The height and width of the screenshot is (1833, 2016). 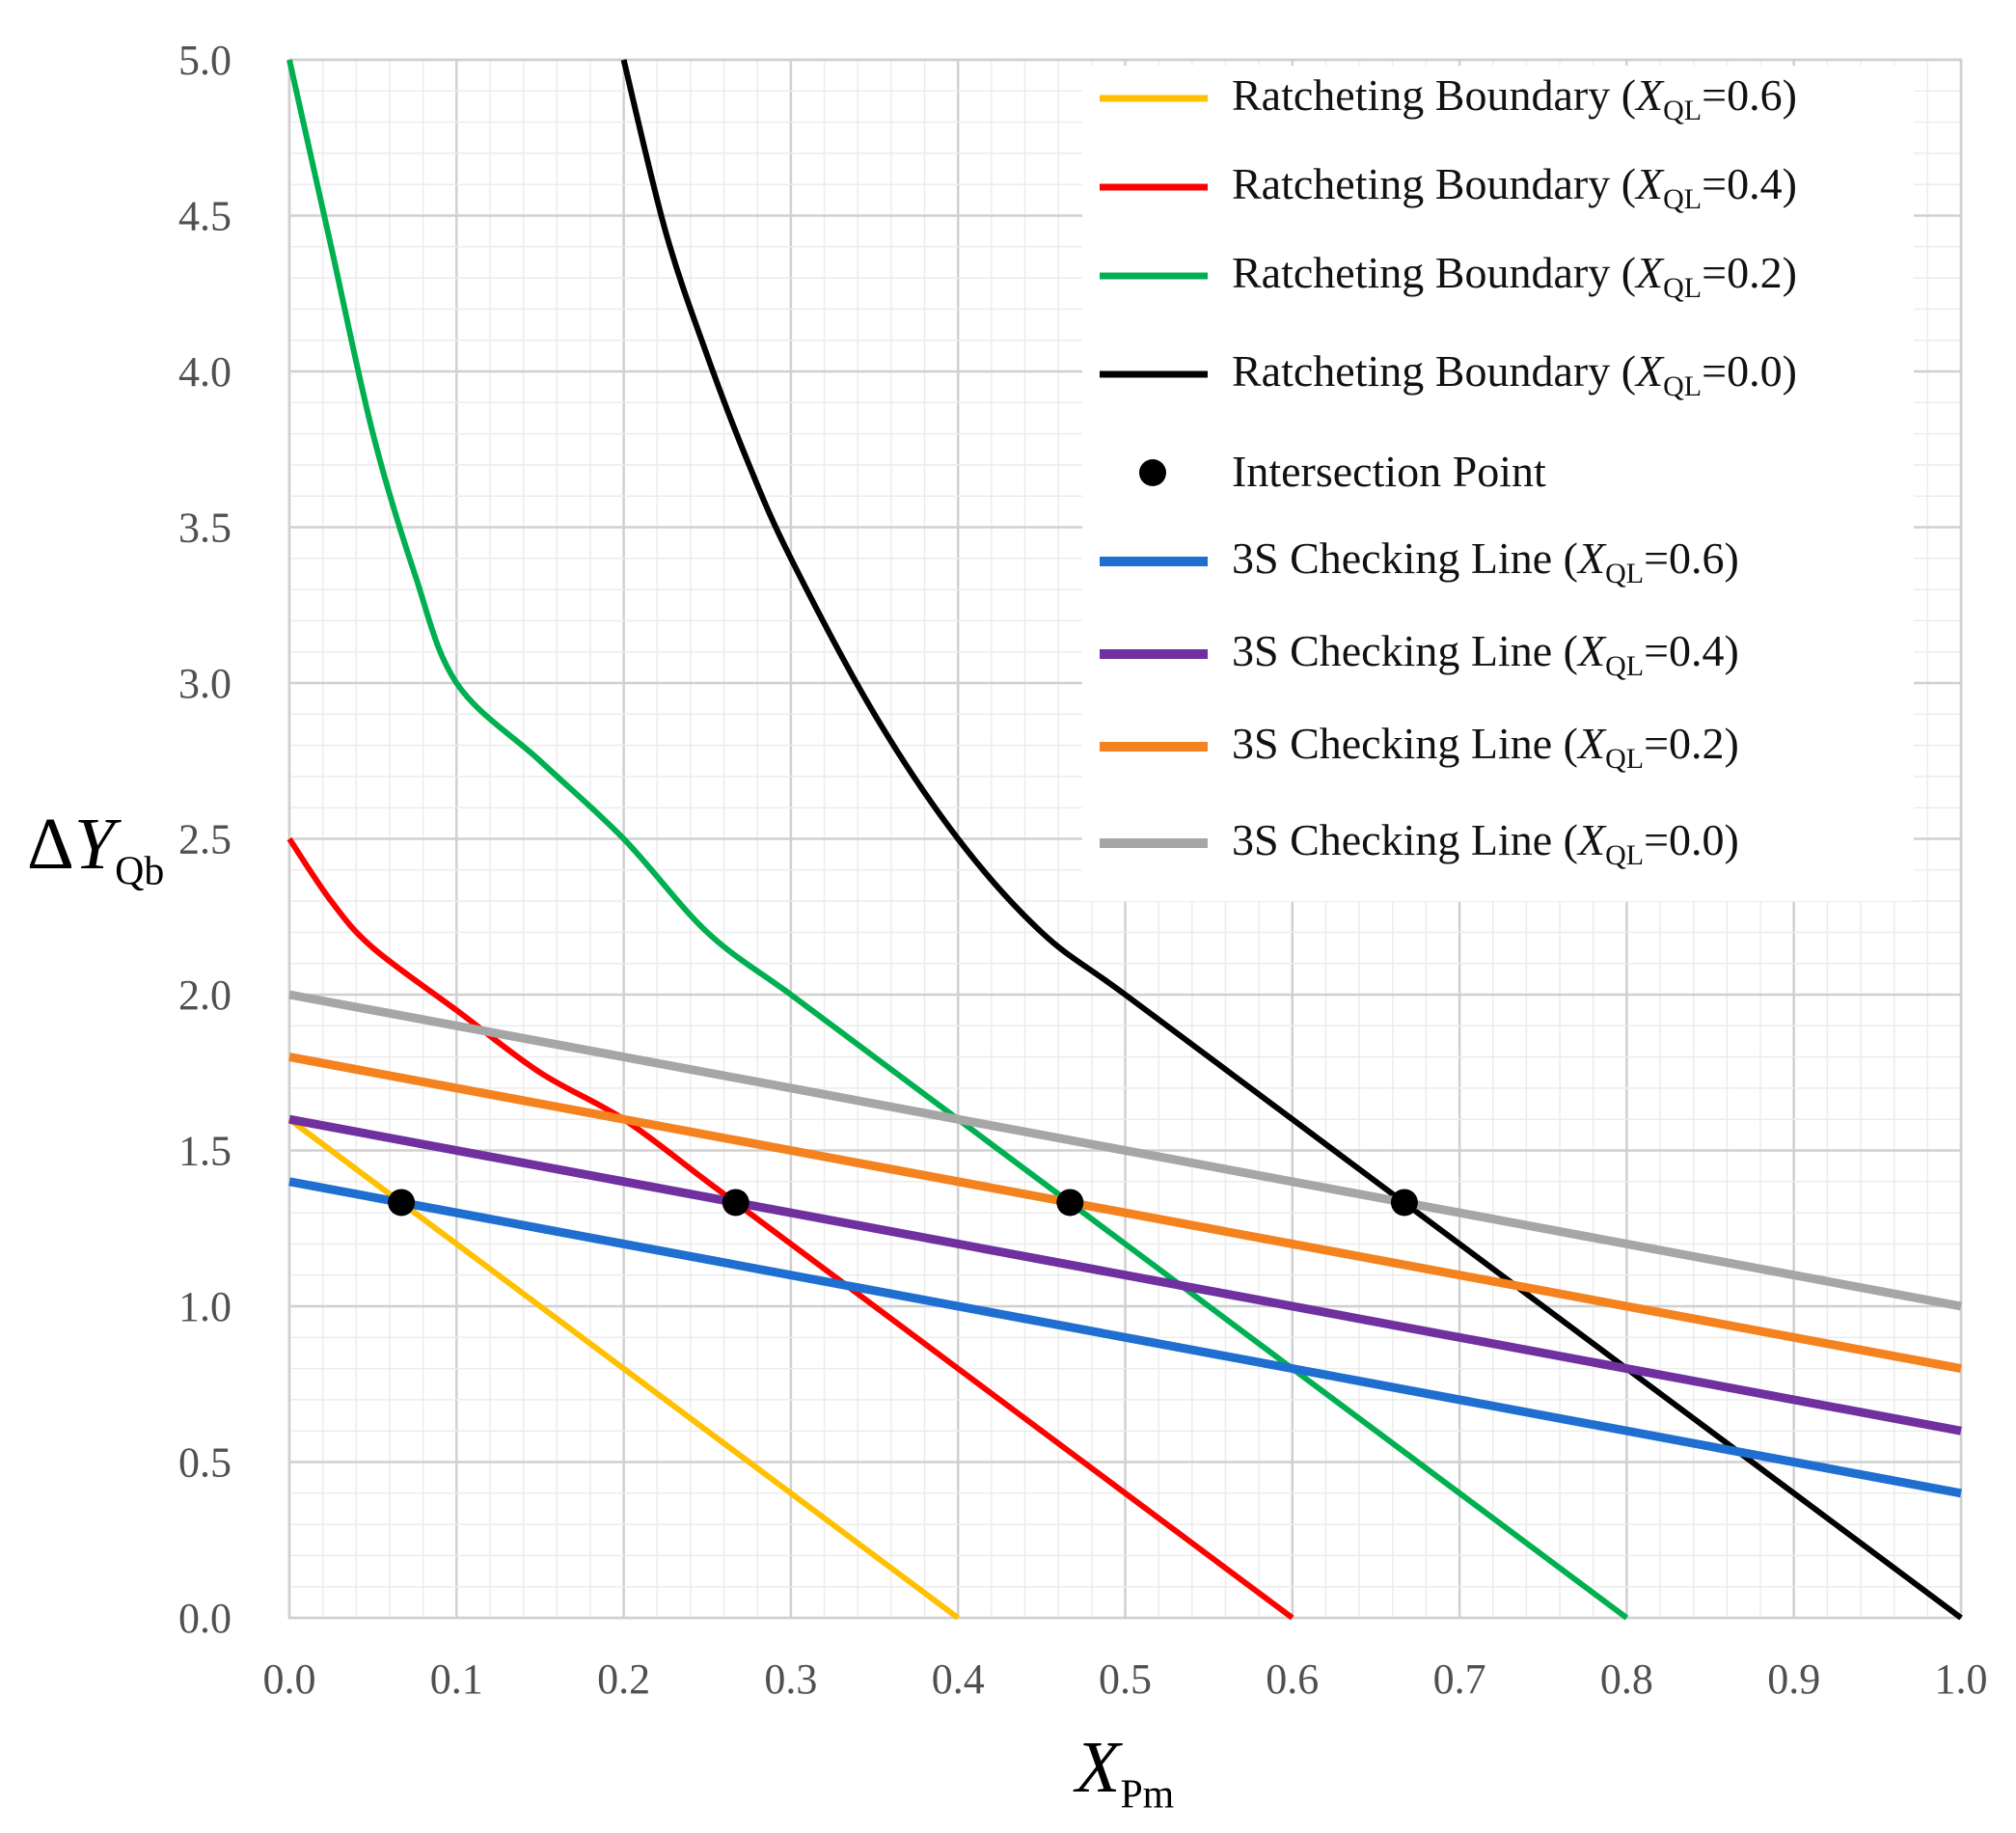 What do you see at coordinates (903, 1203) in the screenshot?
I see `intersection-points` at bounding box center [903, 1203].